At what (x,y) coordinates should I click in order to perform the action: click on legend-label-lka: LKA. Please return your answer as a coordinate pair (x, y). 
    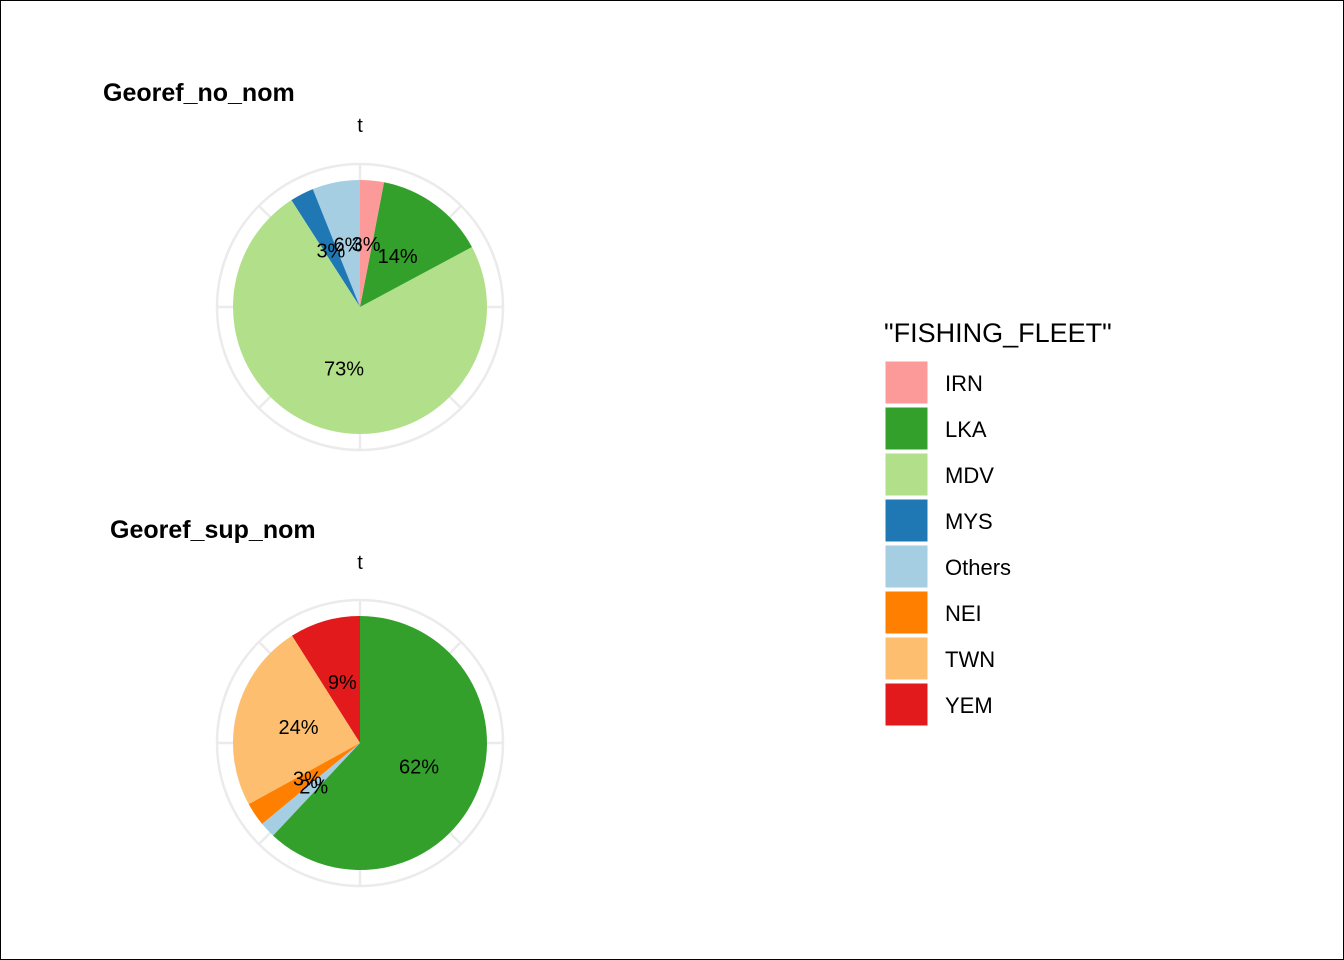
    Looking at the image, I should click on (966, 429).